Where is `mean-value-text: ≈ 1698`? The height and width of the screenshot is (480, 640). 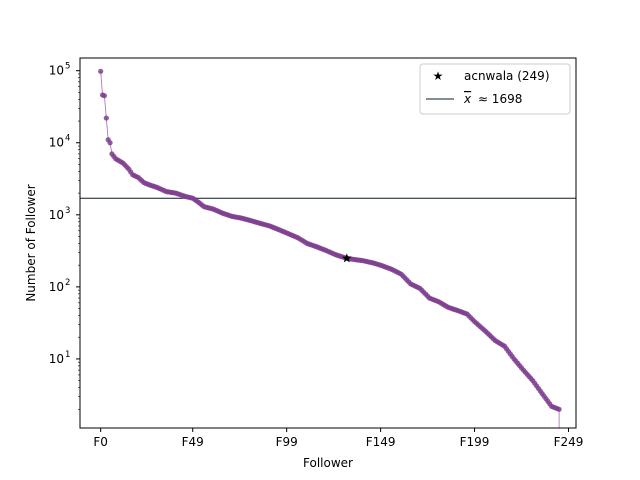 mean-value-text: ≈ 1698 is located at coordinates (500, 99).